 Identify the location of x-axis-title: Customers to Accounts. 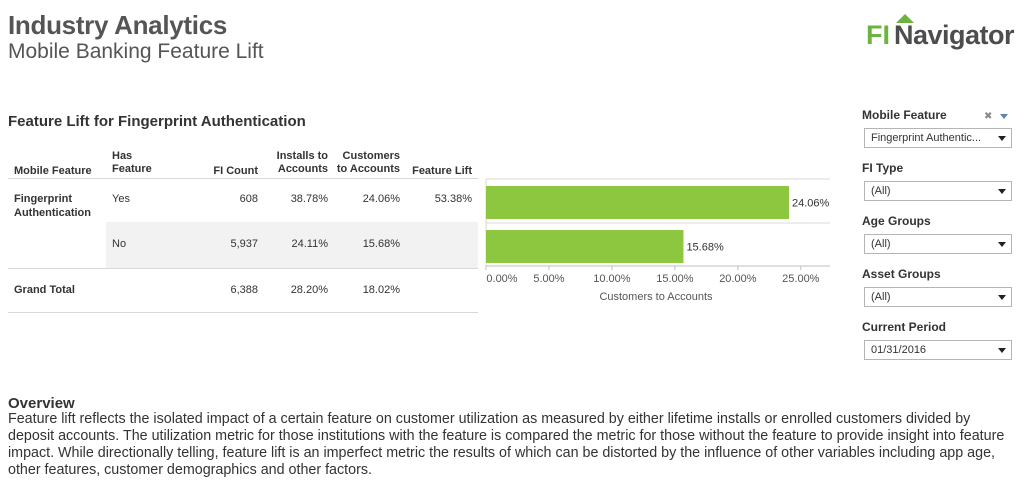
(656, 297).